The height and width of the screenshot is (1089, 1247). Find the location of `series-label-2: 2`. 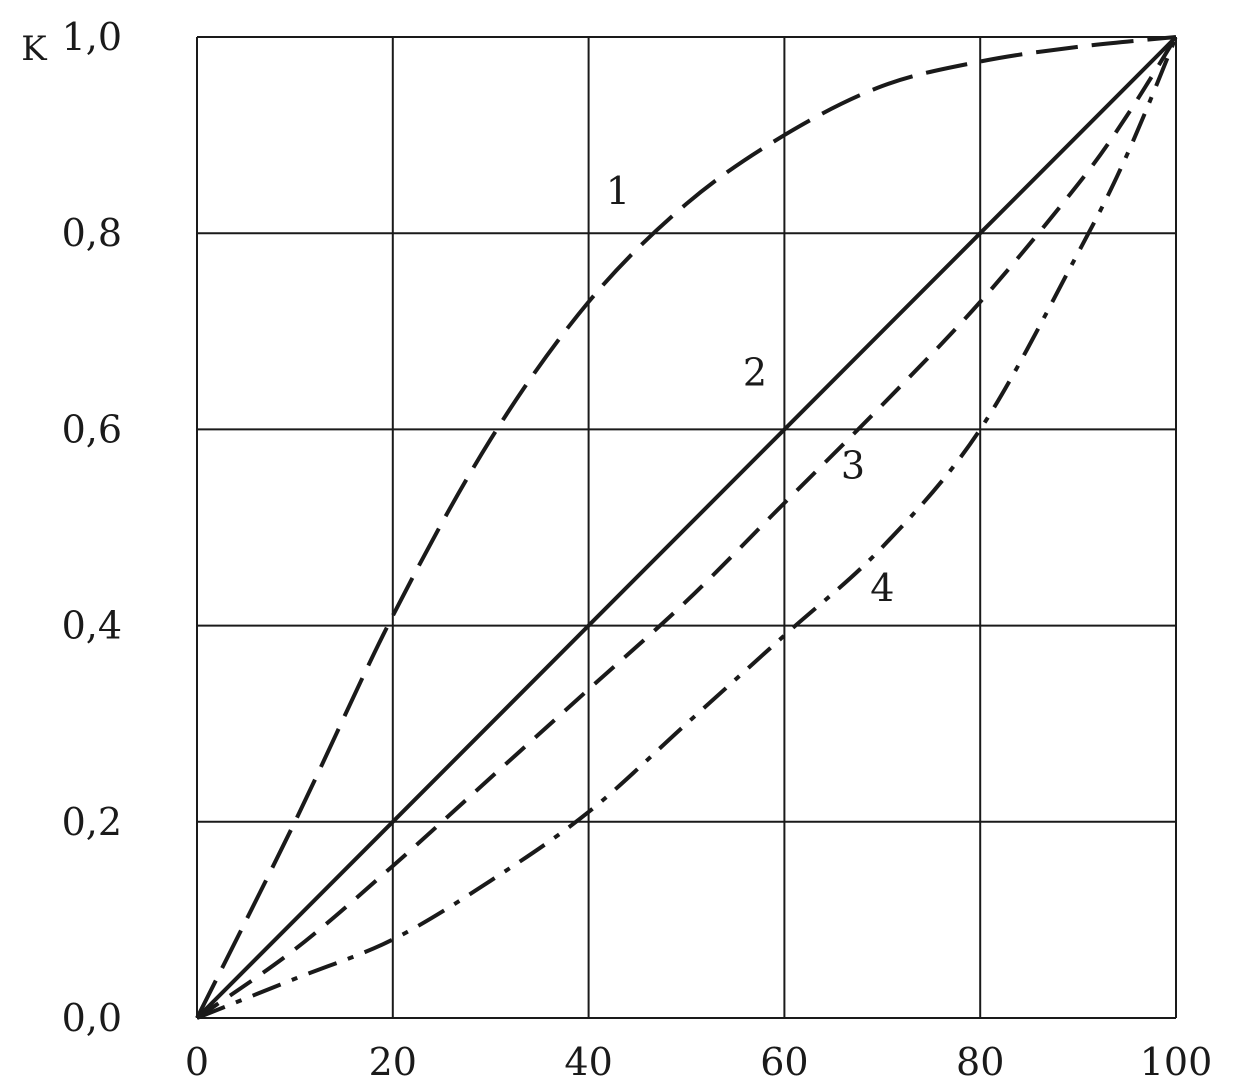

series-label-2: 2 is located at coordinates (755, 372).